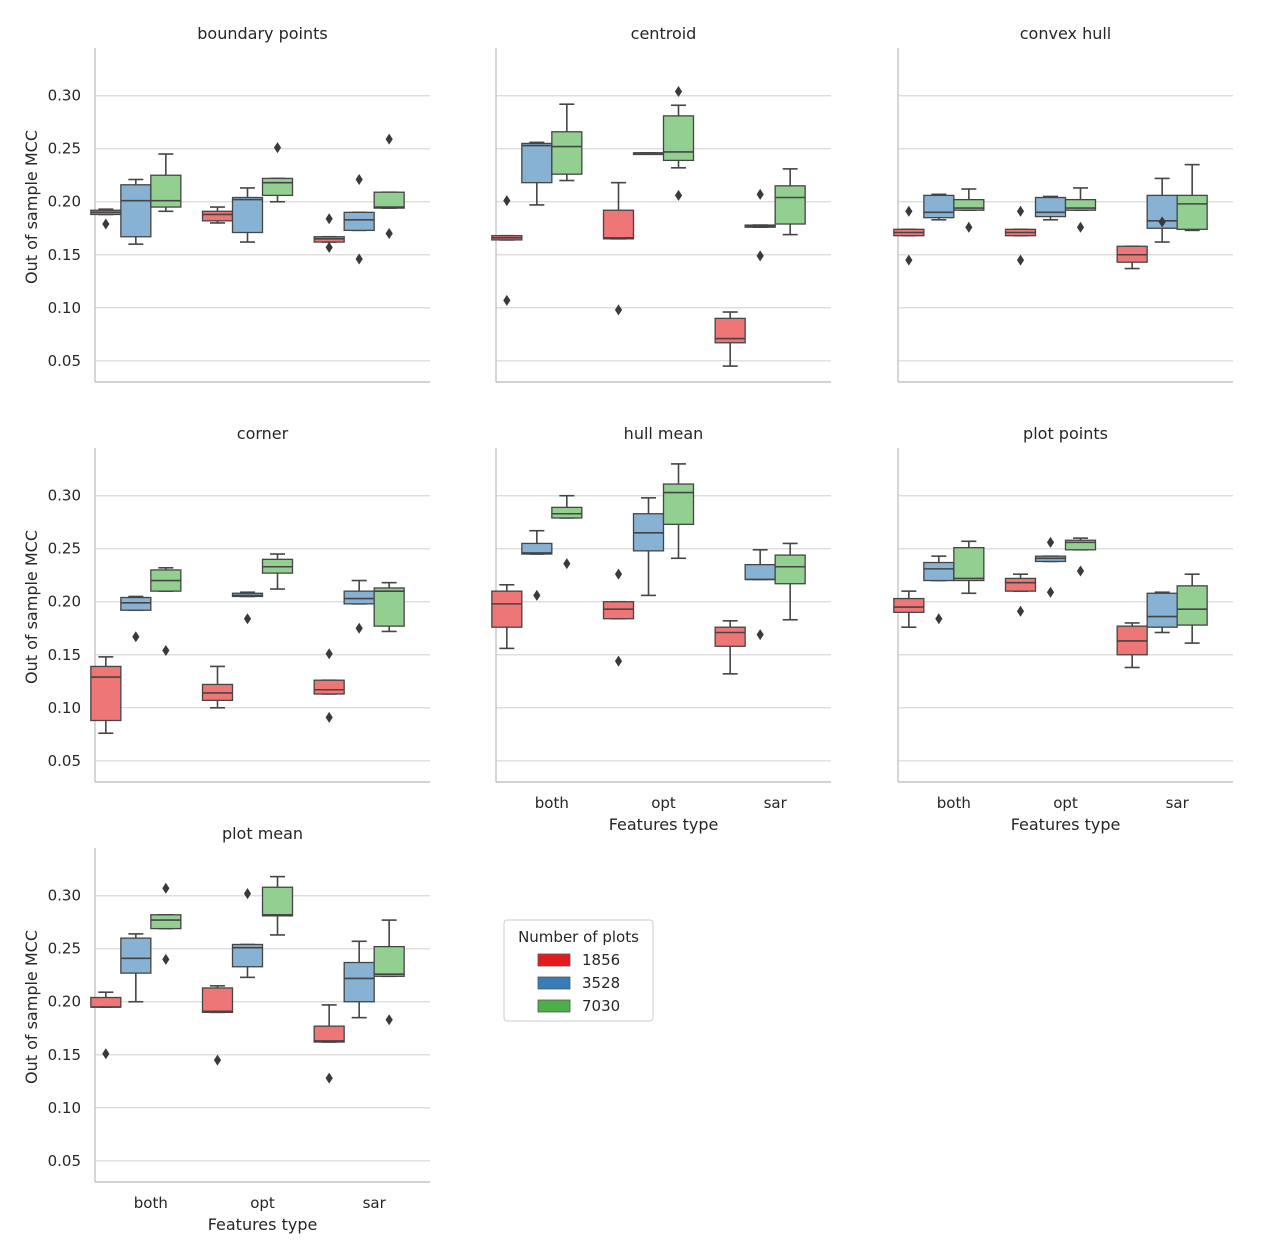  I want to click on x-tick-label: both, so click(151, 1203).